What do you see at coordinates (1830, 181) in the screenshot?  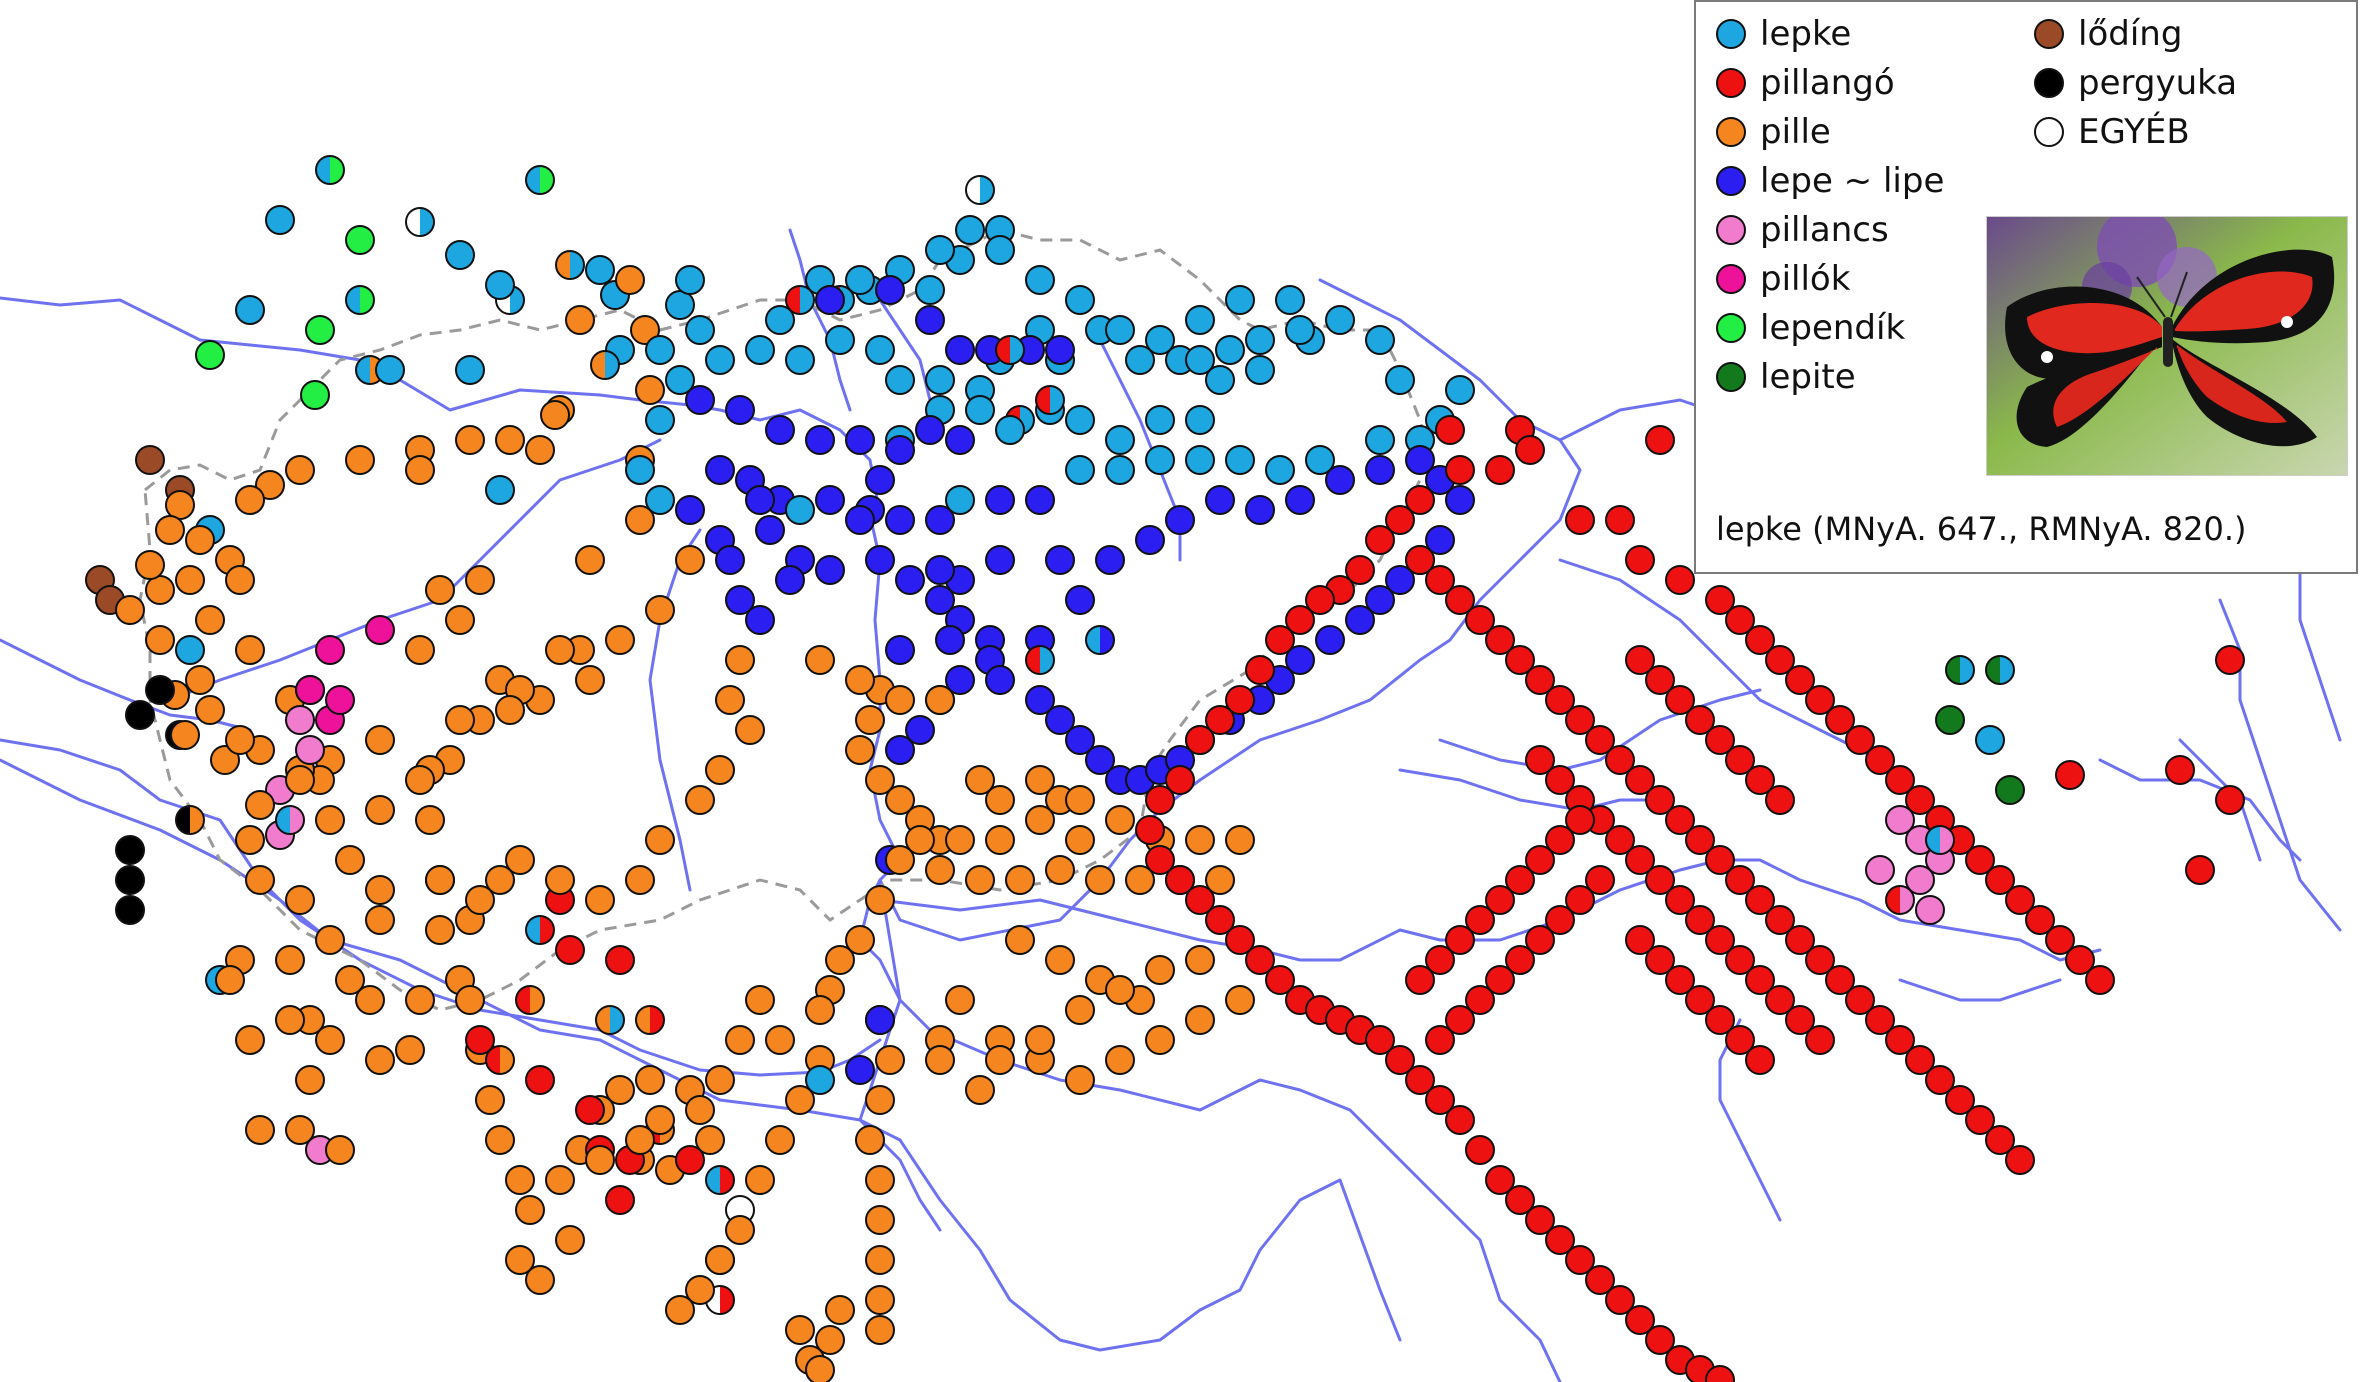 I see `legend-item-lepe: lepe ~ lipe` at bounding box center [1830, 181].